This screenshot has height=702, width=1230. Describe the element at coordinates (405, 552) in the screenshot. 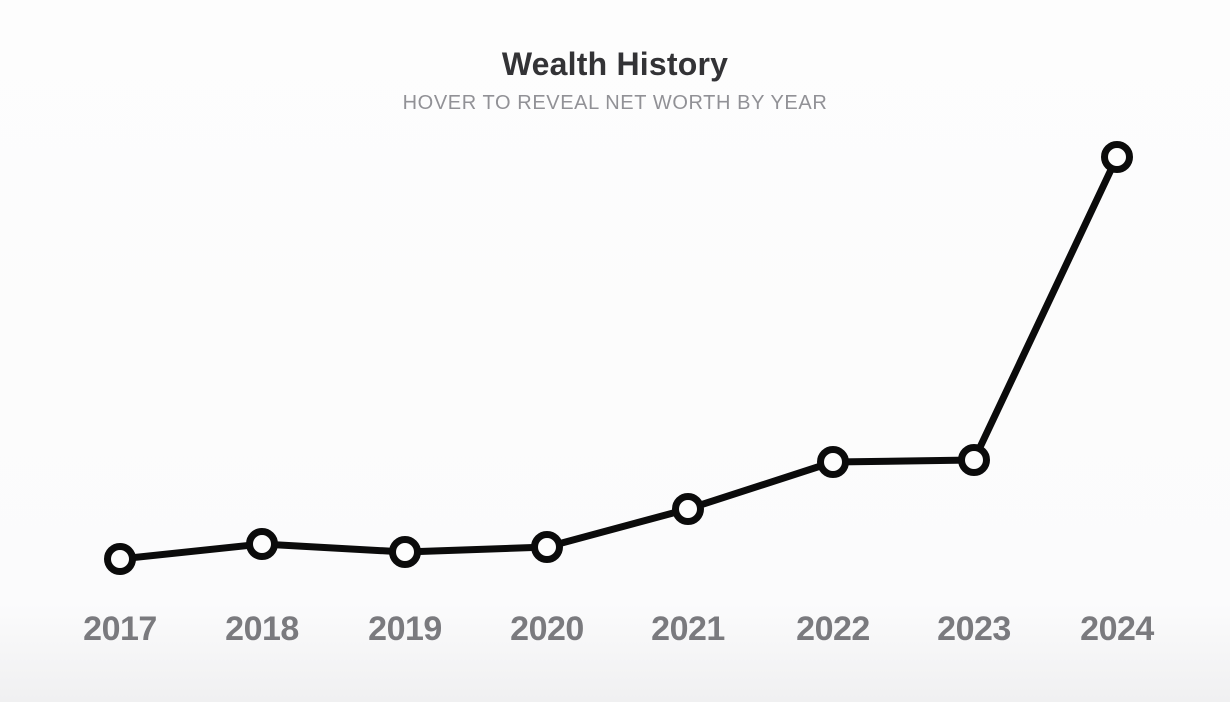

I see `data-point-2019` at that location.